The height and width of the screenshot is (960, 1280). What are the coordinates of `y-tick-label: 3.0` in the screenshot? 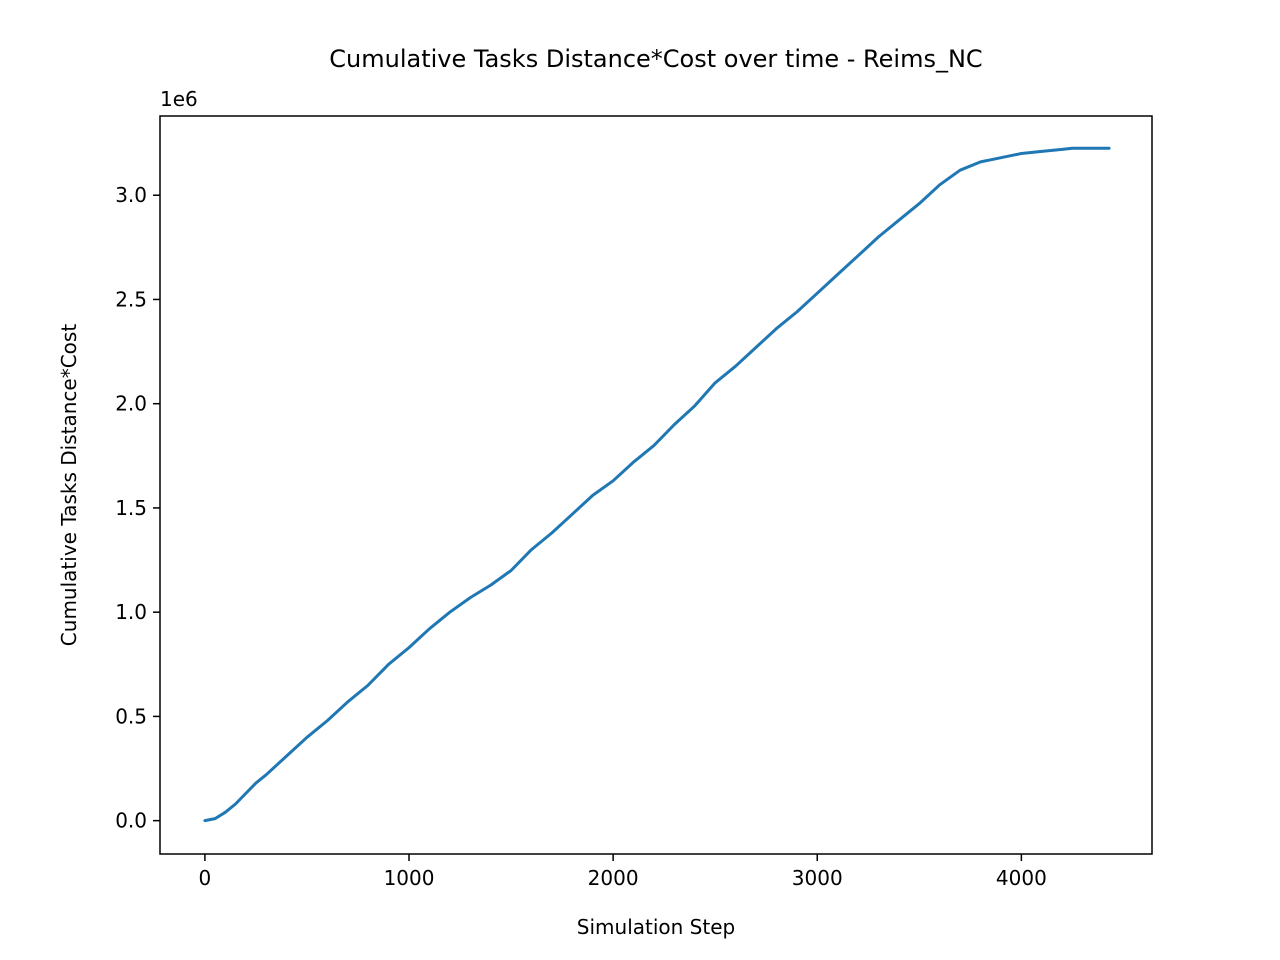 It's located at (131, 195).